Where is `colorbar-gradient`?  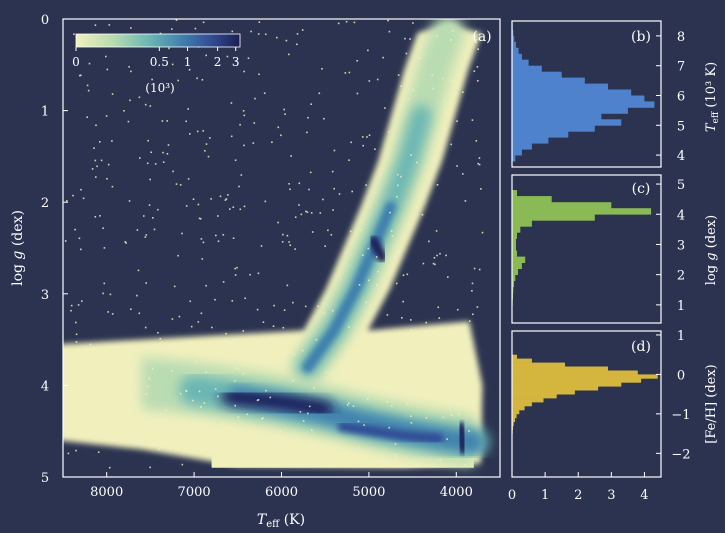 colorbar-gradient is located at coordinates (158, 40).